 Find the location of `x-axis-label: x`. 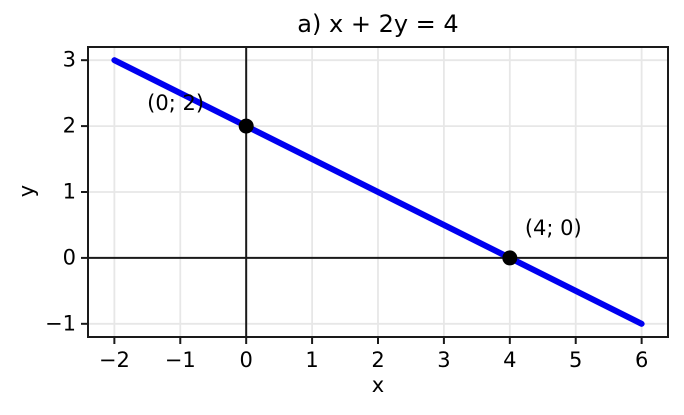

x-axis-label: x is located at coordinates (378, 385).